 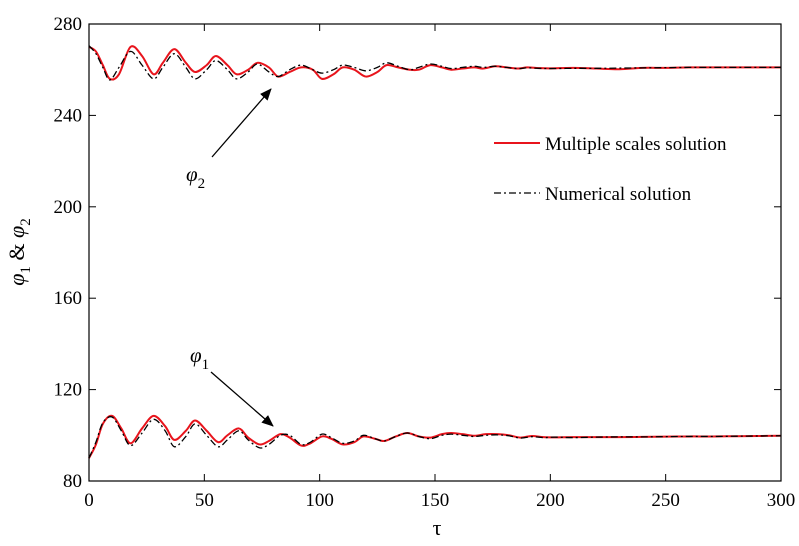 What do you see at coordinates (241, 123) in the screenshot?
I see `annotation-phi2-arrow` at bounding box center [241, 123].